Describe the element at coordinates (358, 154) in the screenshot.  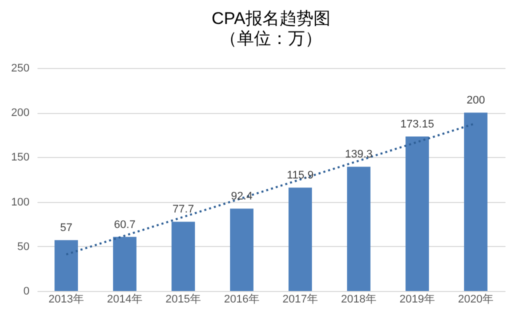
I see `data-label: 139.3` at that location.